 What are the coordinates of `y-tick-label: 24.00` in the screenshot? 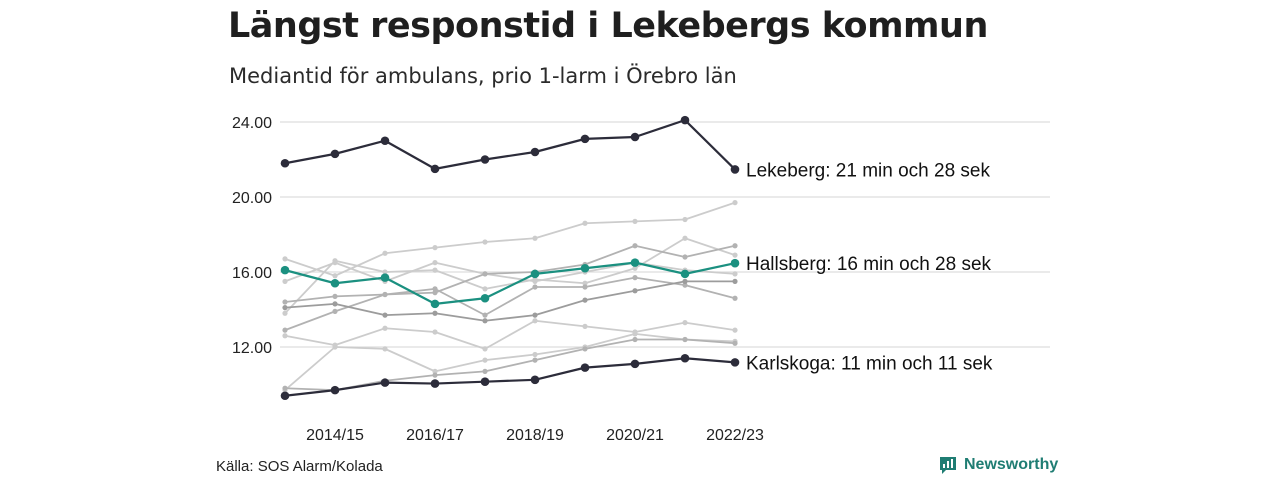 It's located at (252, 123).